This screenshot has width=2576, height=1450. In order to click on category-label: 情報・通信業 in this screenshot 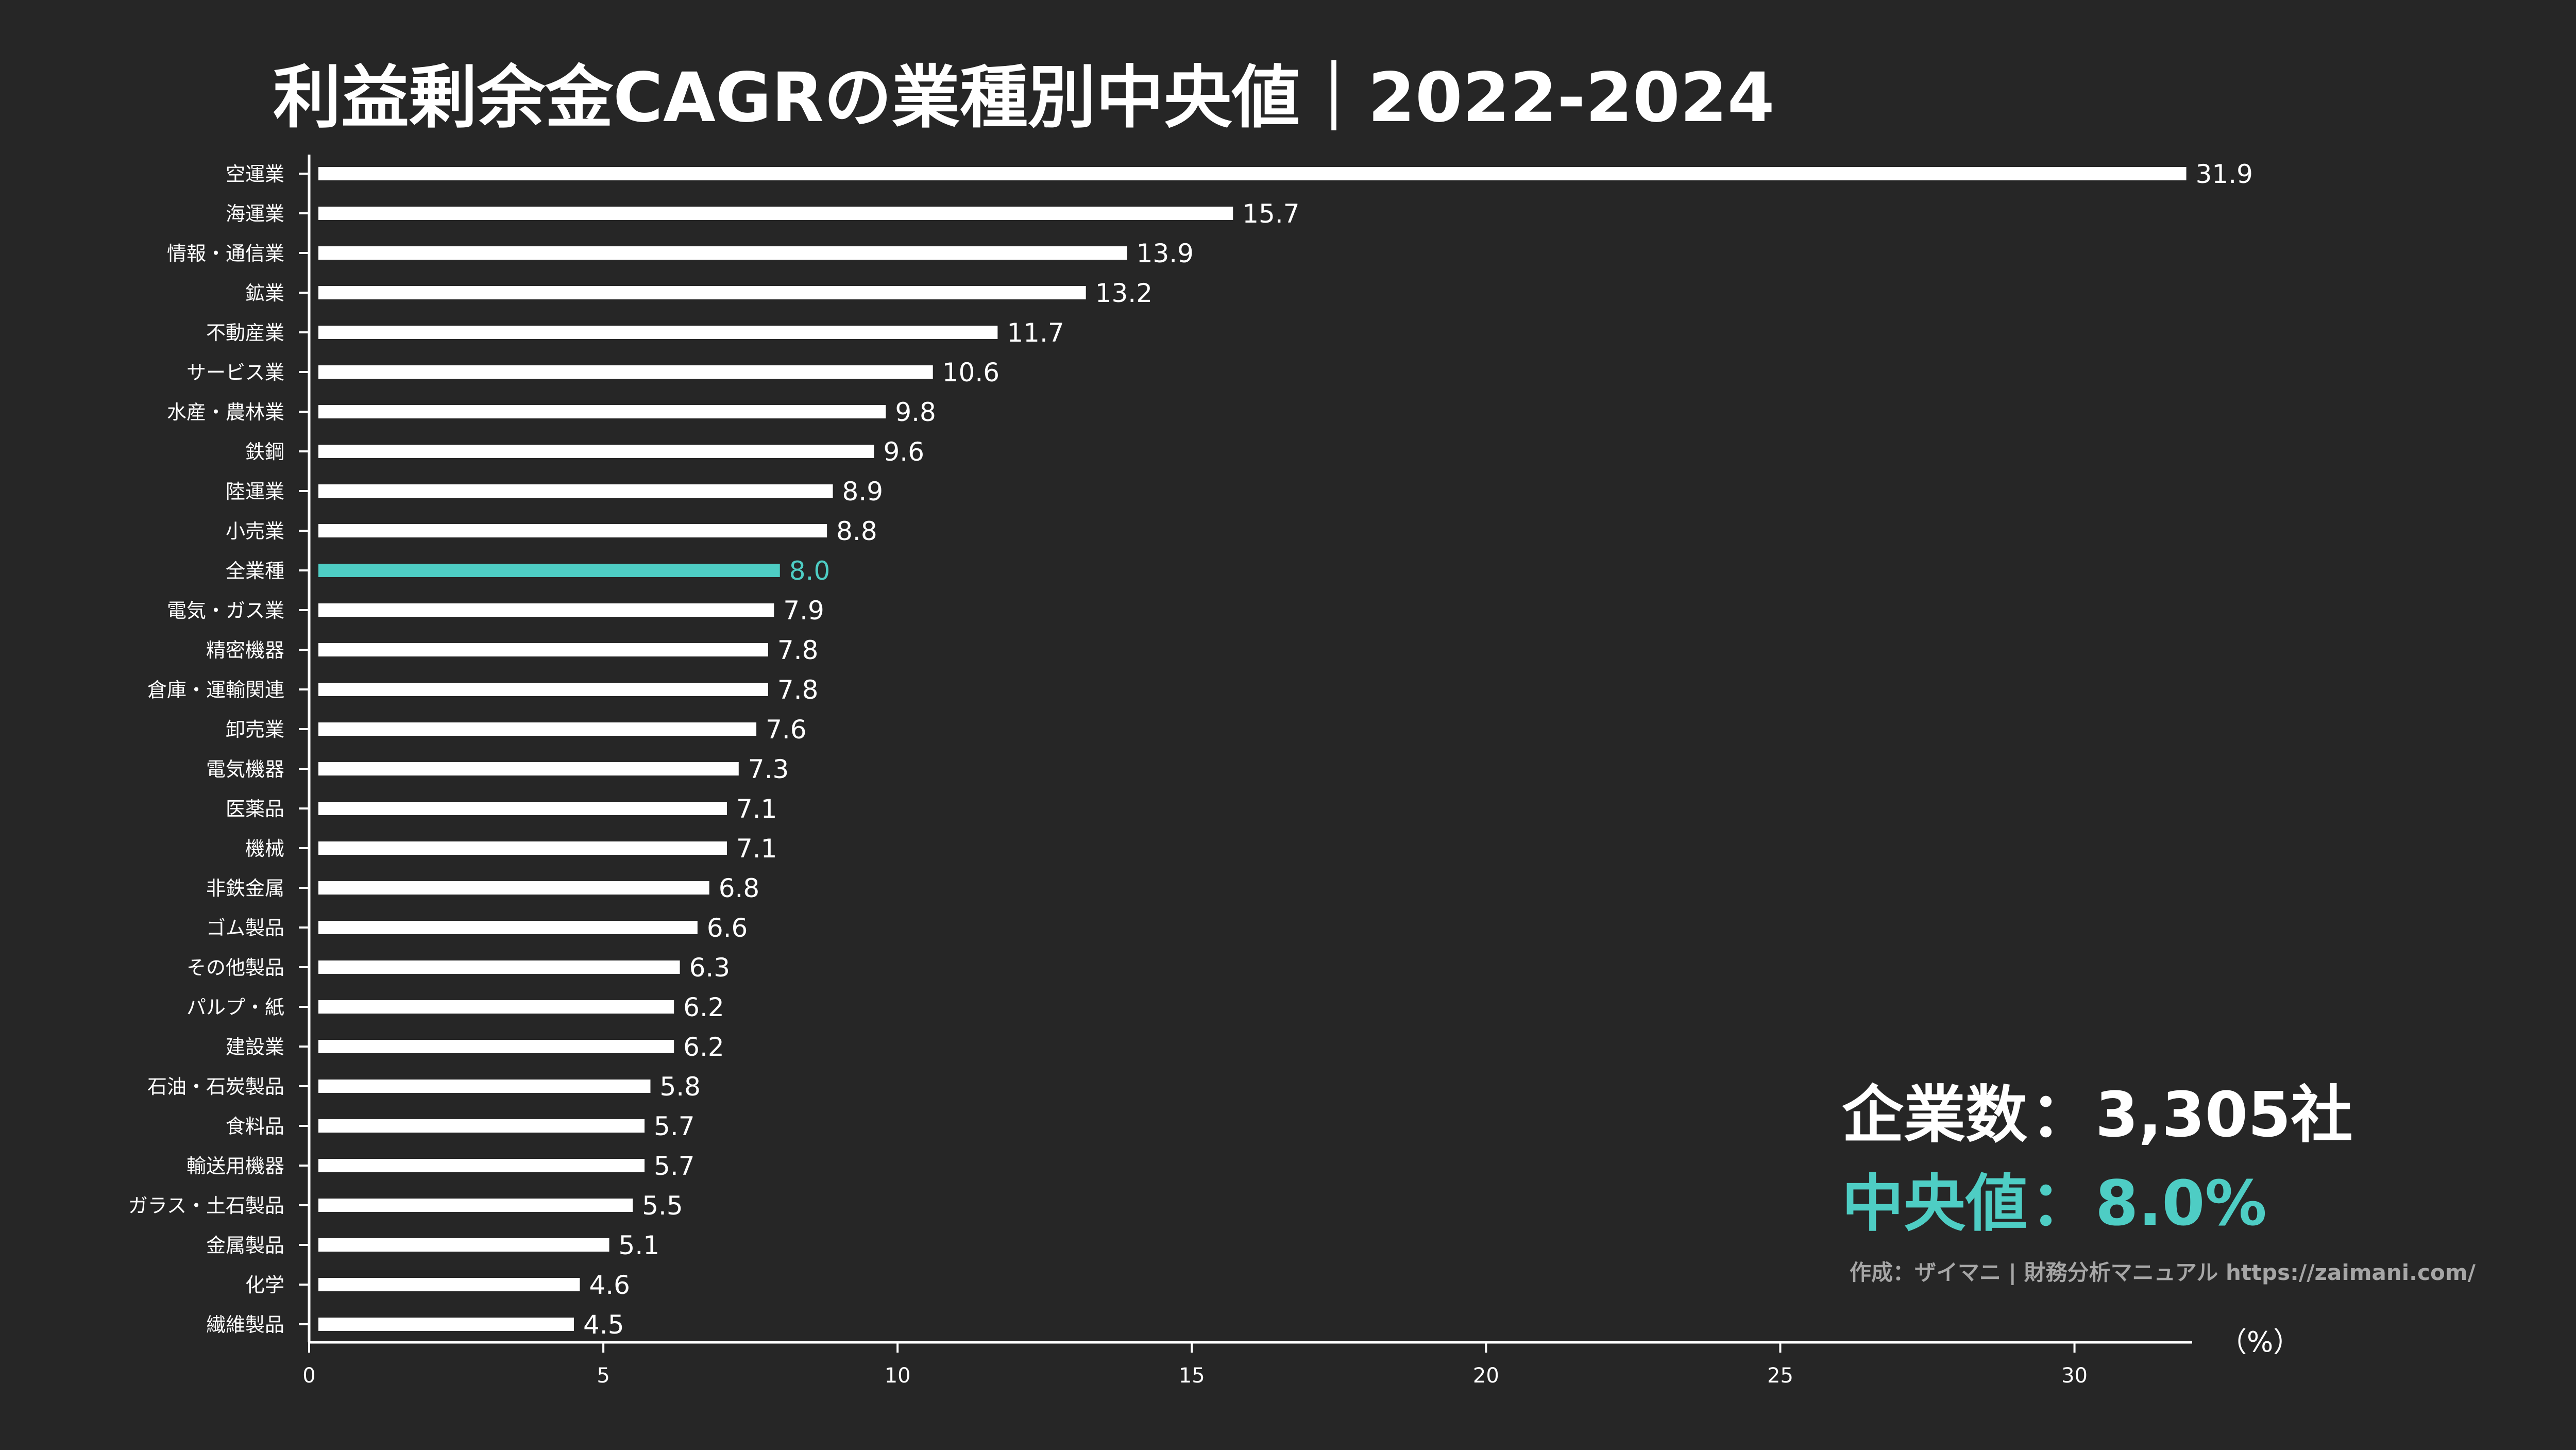, I will do `click(225, 253)`.